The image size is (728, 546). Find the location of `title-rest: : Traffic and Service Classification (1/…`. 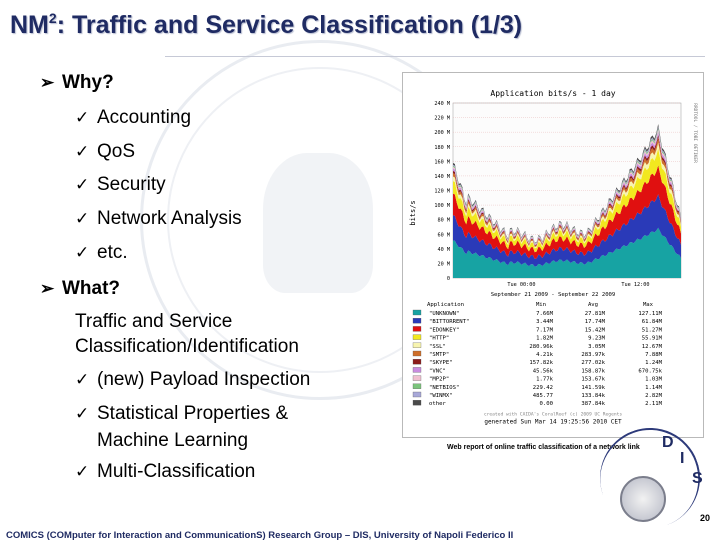

title-rest: : Traffic and Service Classification (1/… is located at coordinates (289, 25).